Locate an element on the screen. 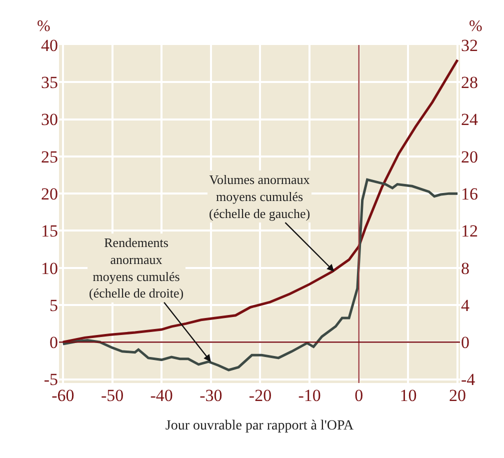 The image size is (504, 458). annotation: Volumes anormaux moyens cumulés (échelle de gauche) is located at coordinates (259, 196).